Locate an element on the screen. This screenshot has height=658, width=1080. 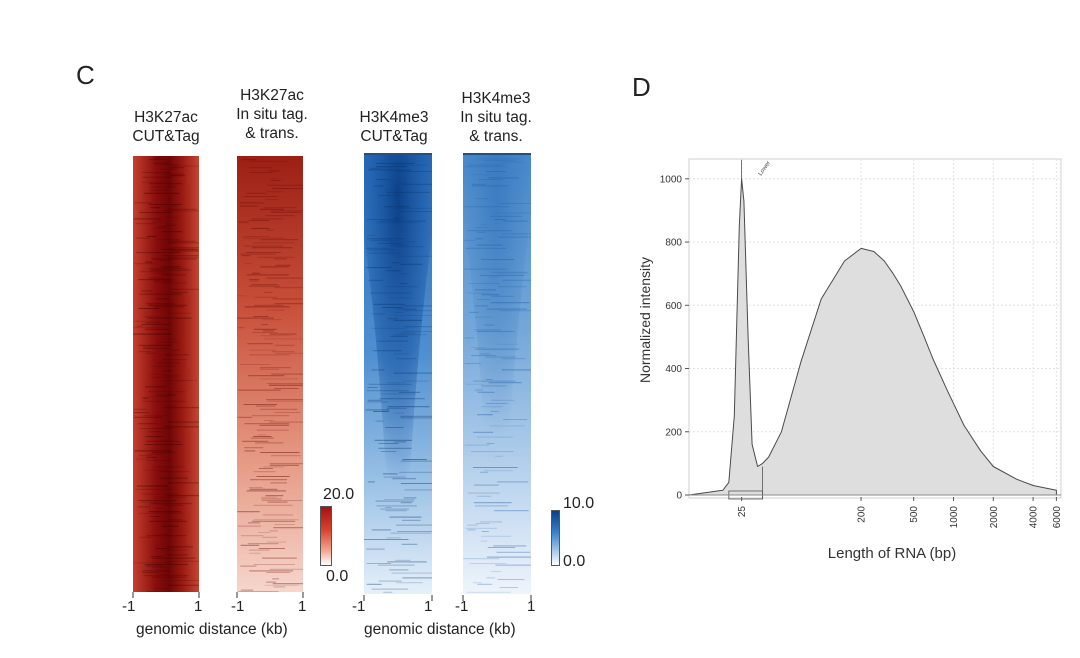
heatmap-2-title-line2: In situ tag. is located at coordinates (272, 114).